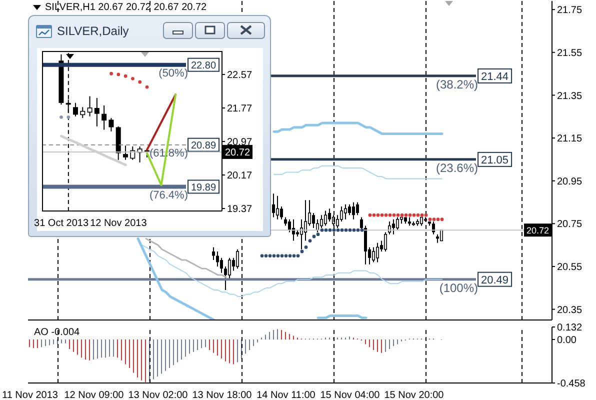  What do you see at coordinates (569, 139) in the screenshot?
I see `y-tick-label: 21.15` at bounding box center [569, 139].